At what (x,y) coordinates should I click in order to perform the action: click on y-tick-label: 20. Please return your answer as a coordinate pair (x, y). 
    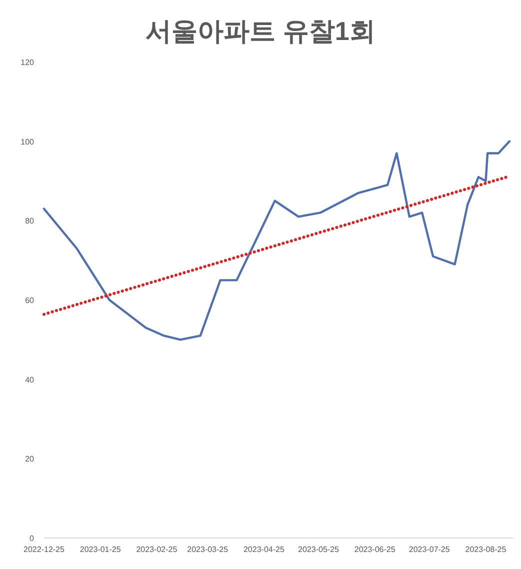
    Looking at the image, I should click on (30, 459).